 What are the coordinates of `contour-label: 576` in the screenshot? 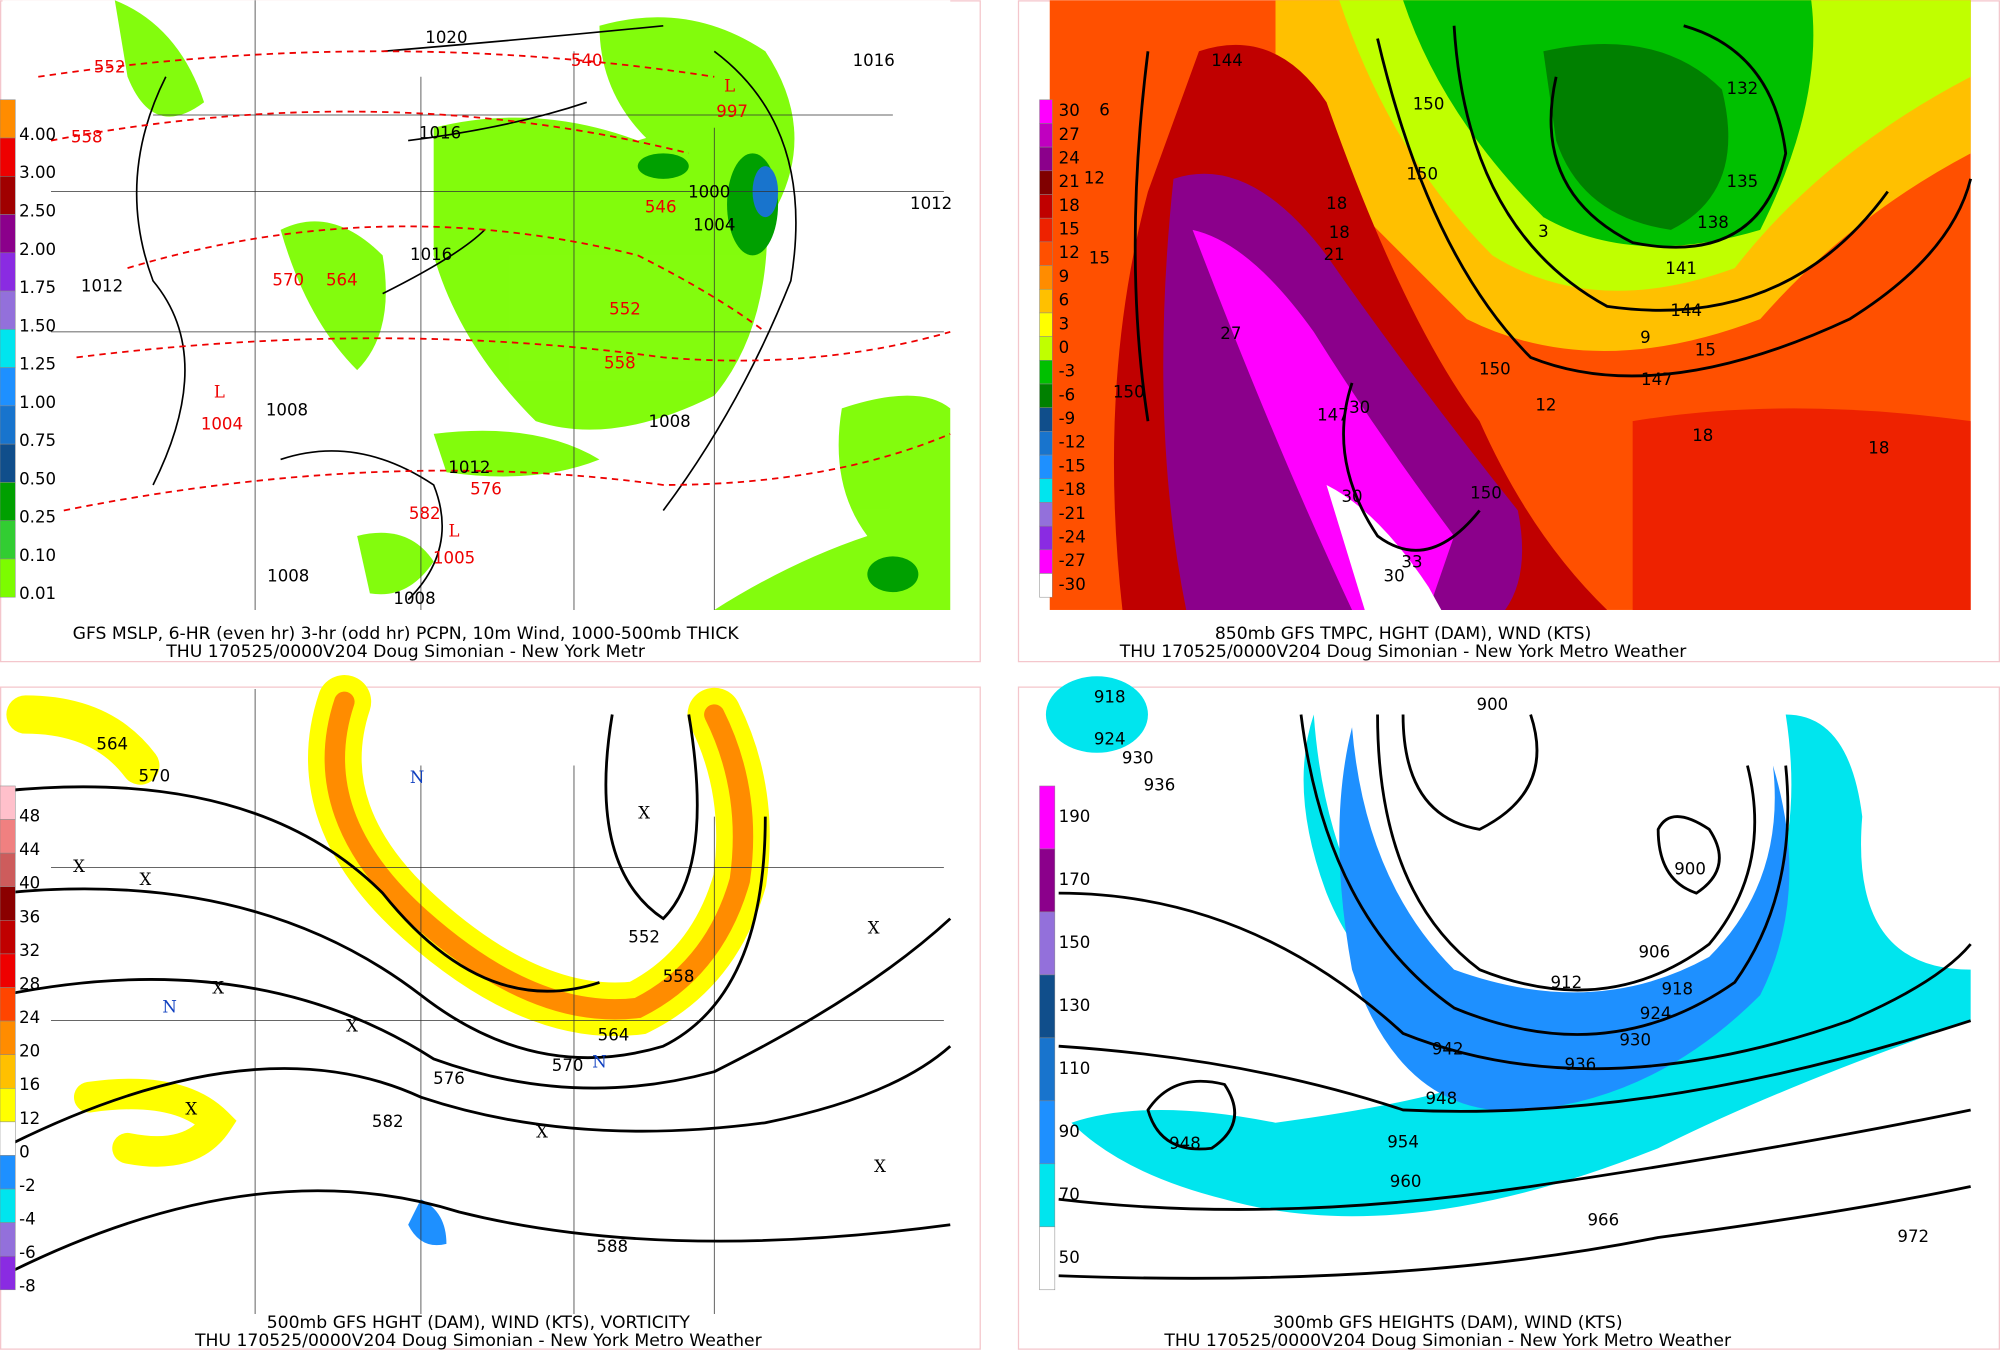 It's located at (449, 1078).